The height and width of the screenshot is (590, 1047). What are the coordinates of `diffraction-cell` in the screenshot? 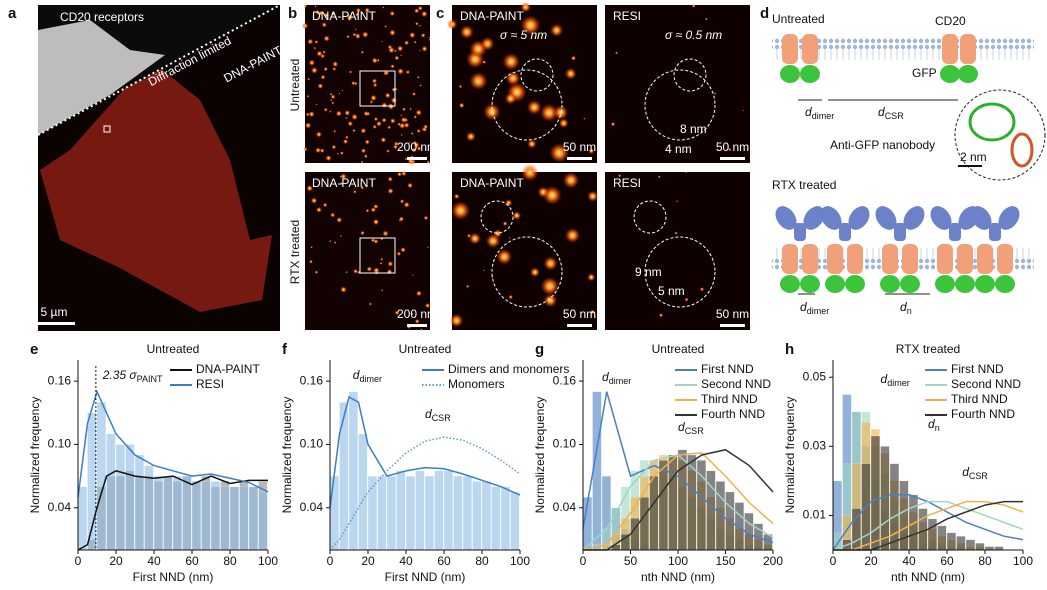 It's located at (101, 77).